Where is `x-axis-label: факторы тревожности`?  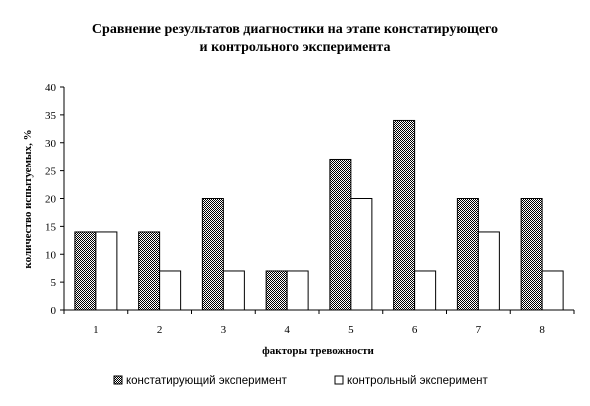
x-axis-label: факторы тревожности is located at coordinates (318, 351).